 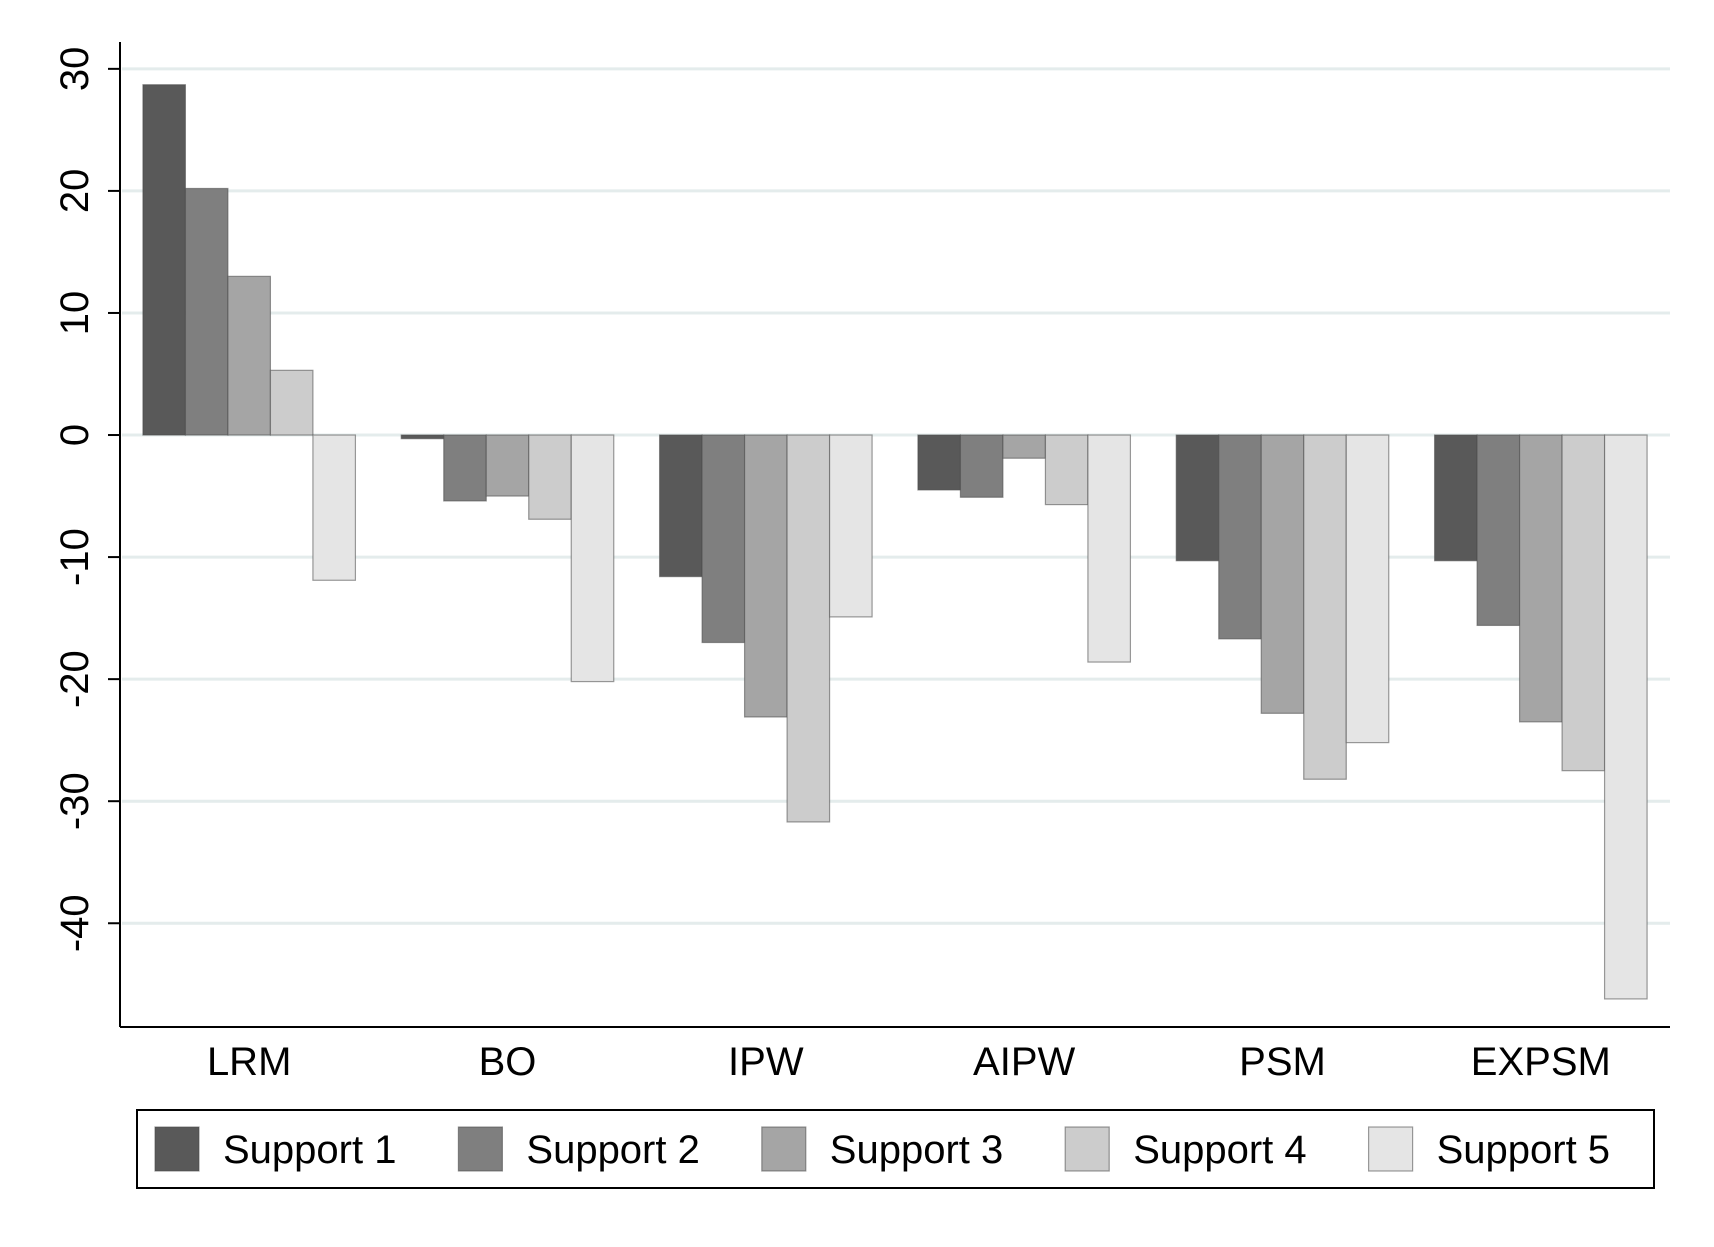 I want to click on legend-label-series-1: Support 1, so click(x=309, y=1150).